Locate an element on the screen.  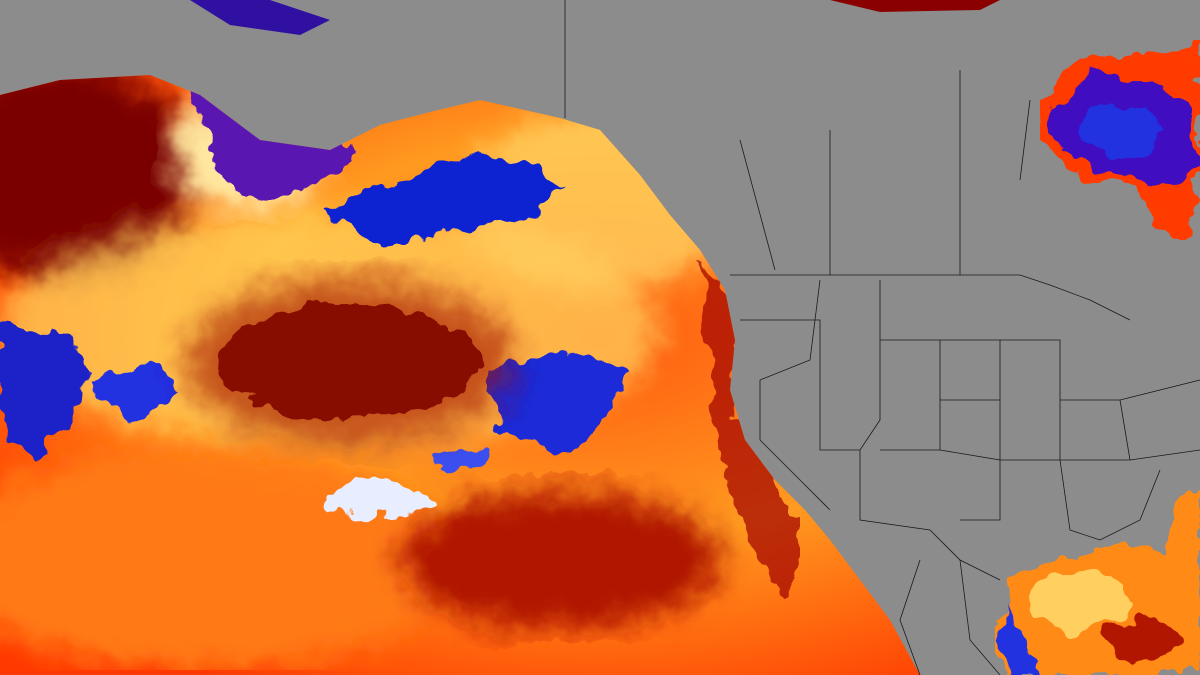
hudson-bay is located at coordinates (1120, 140).